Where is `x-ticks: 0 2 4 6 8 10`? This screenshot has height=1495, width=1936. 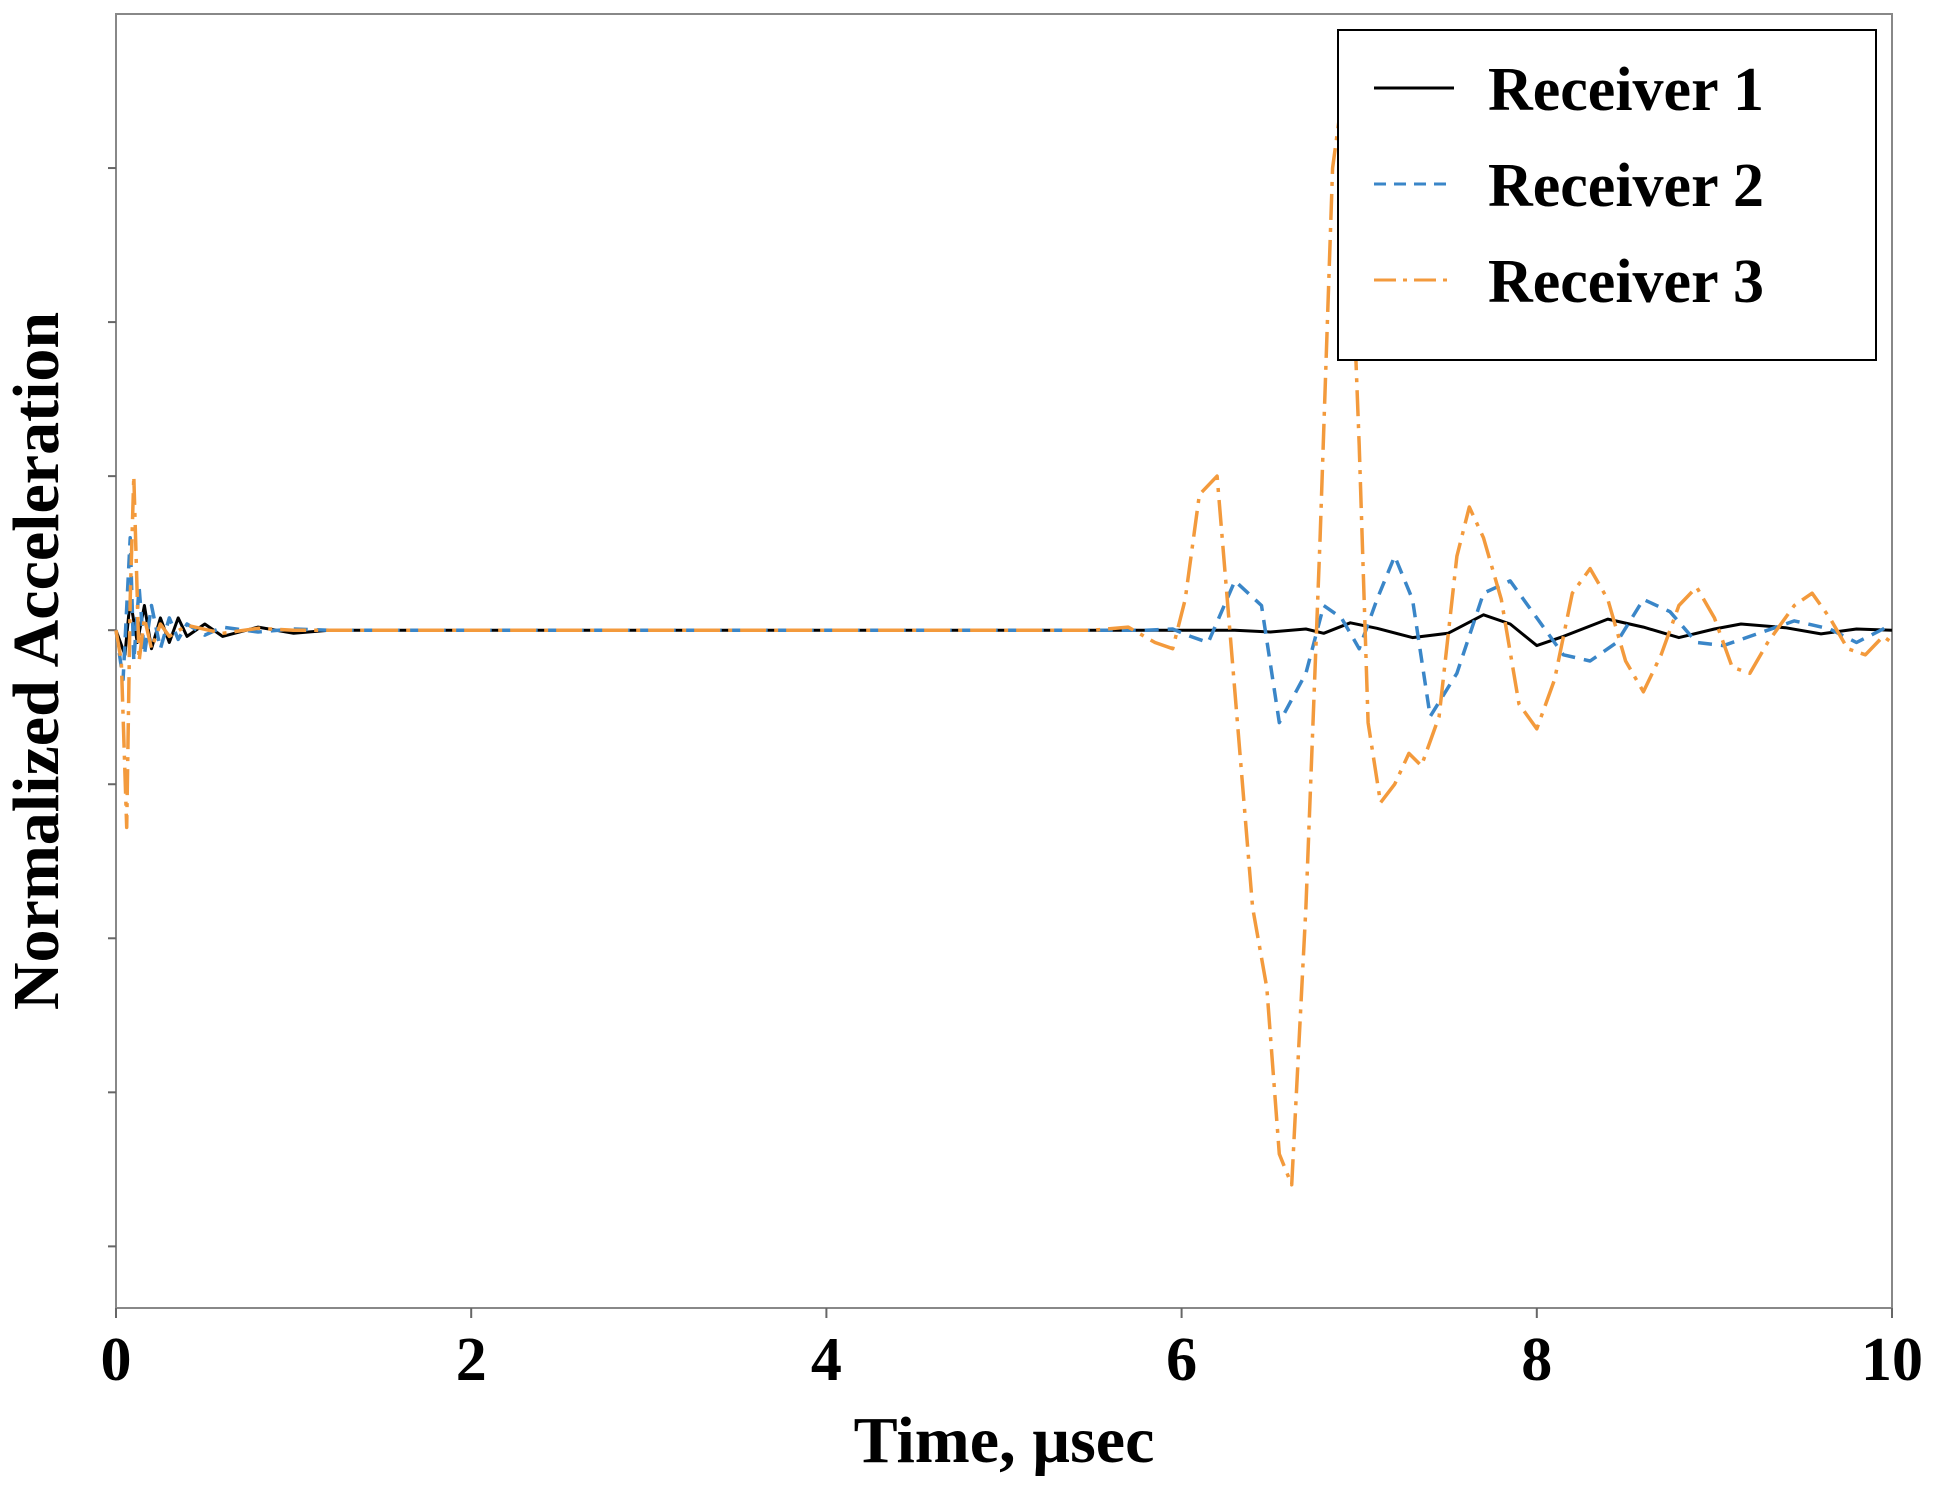
x-ticks: 0 2 4 6 8 10 is located at coordinates (1012, 1351).